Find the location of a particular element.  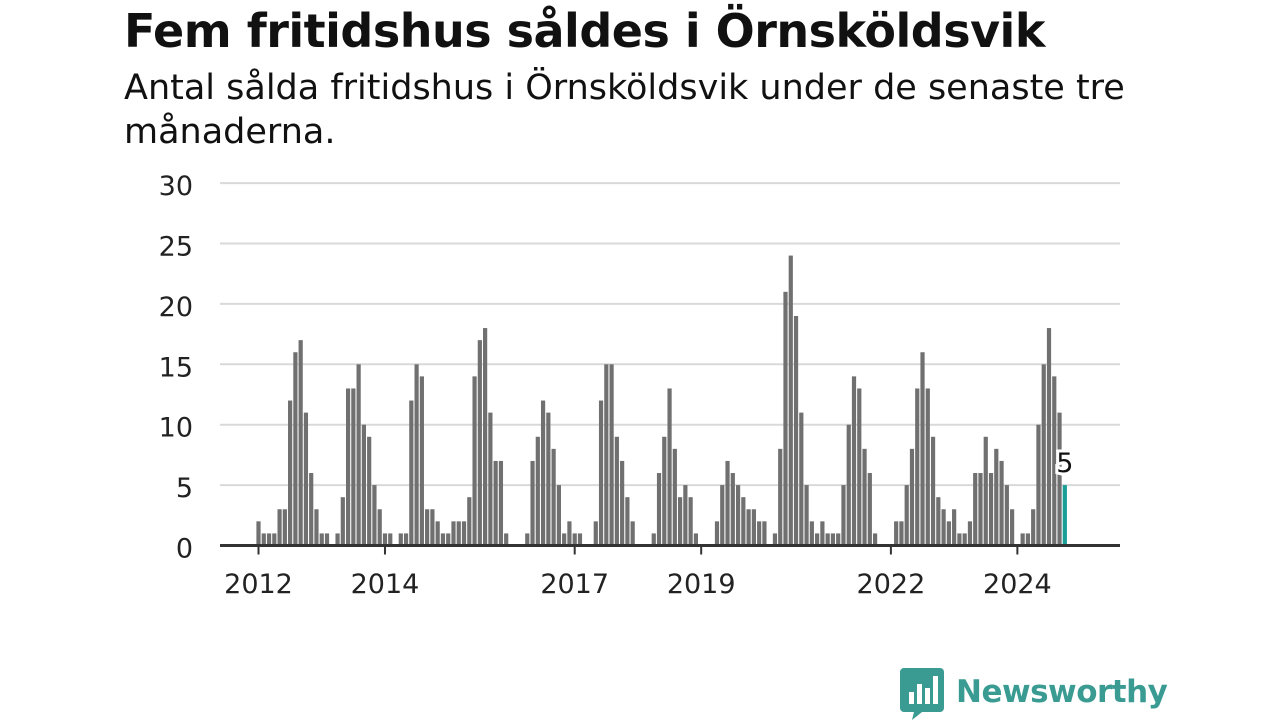

x-tick-label: 2012 is located at coordinates (258, 584).